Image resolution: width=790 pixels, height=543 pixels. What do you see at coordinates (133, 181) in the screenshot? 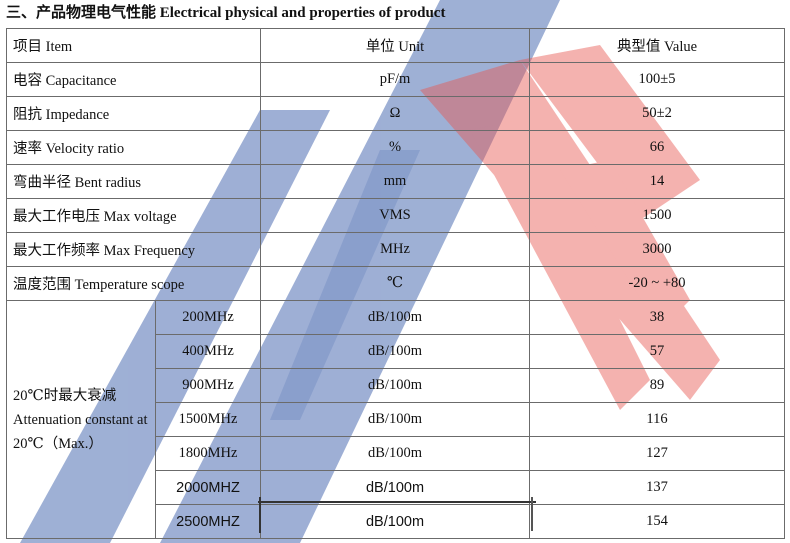
I see `row-item: 弯曲半径 Bent radius` at bounding box center [133, 181].